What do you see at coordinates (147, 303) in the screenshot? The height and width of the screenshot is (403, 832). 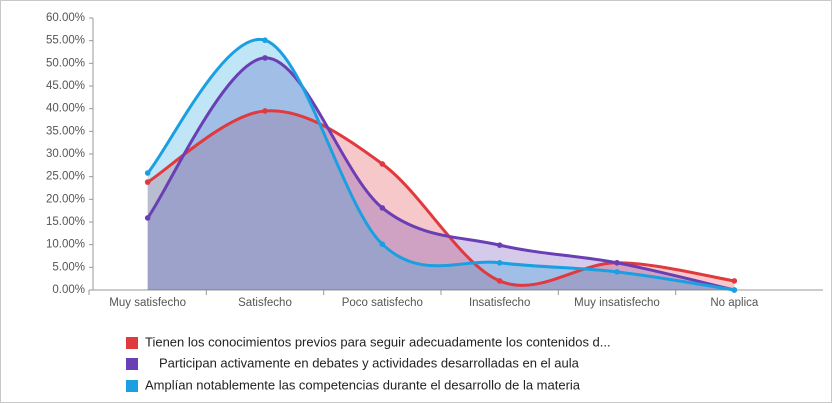 I see `x-tick-label: Muy satisfecho` at bounding box center [147, 303].